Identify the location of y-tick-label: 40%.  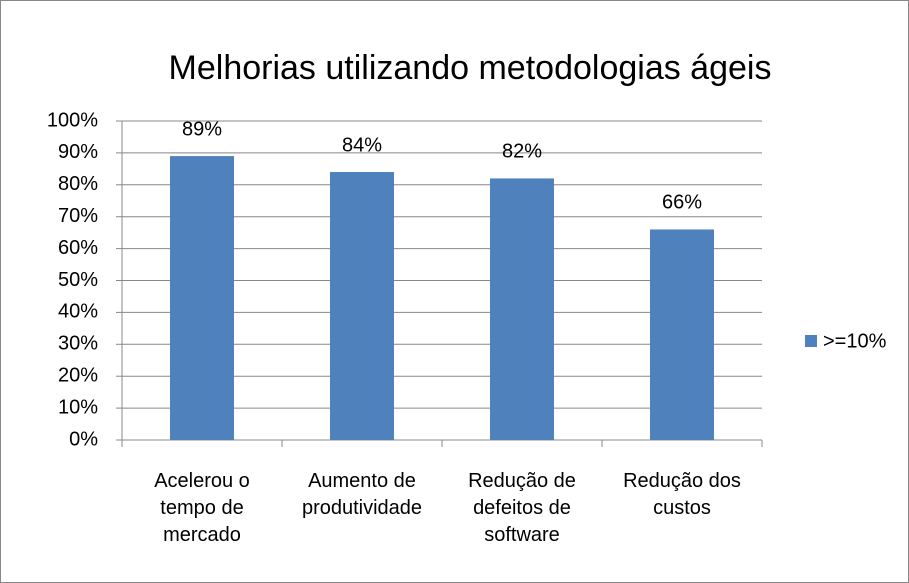
(78, 312).